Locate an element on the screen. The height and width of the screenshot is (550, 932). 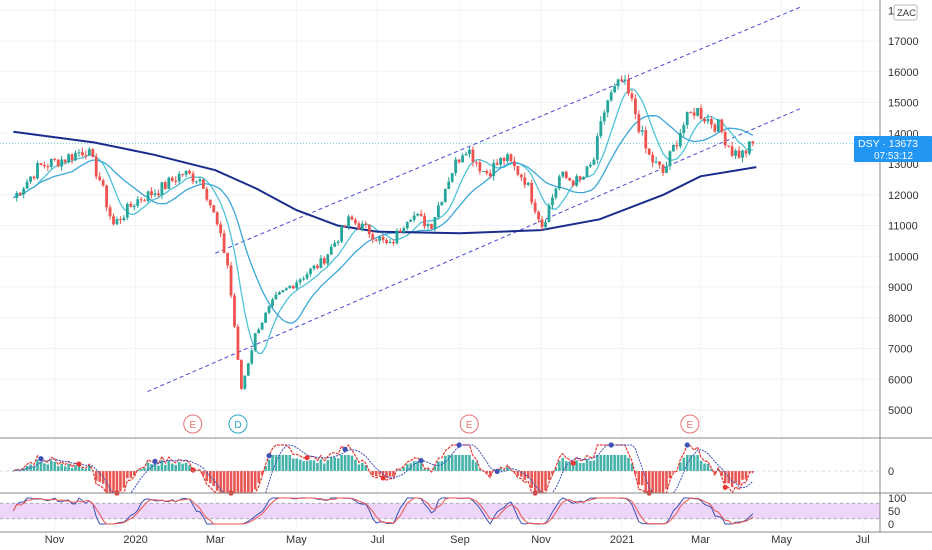
price-tick-label: 8000 is located at coordinates (900, 319).